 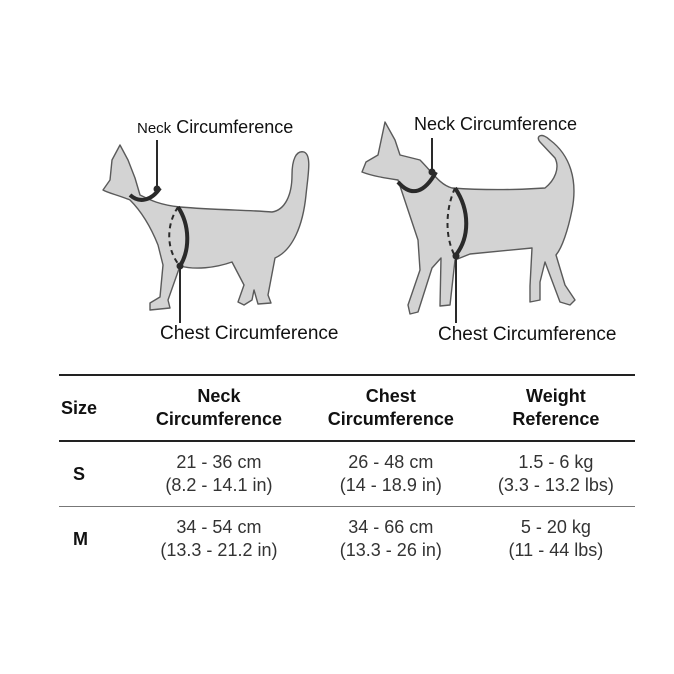 What do you see at coordinates (556, 396) in the screenshot?
I see `header-weight-line1: Weight` at bounding box center [556, 396].